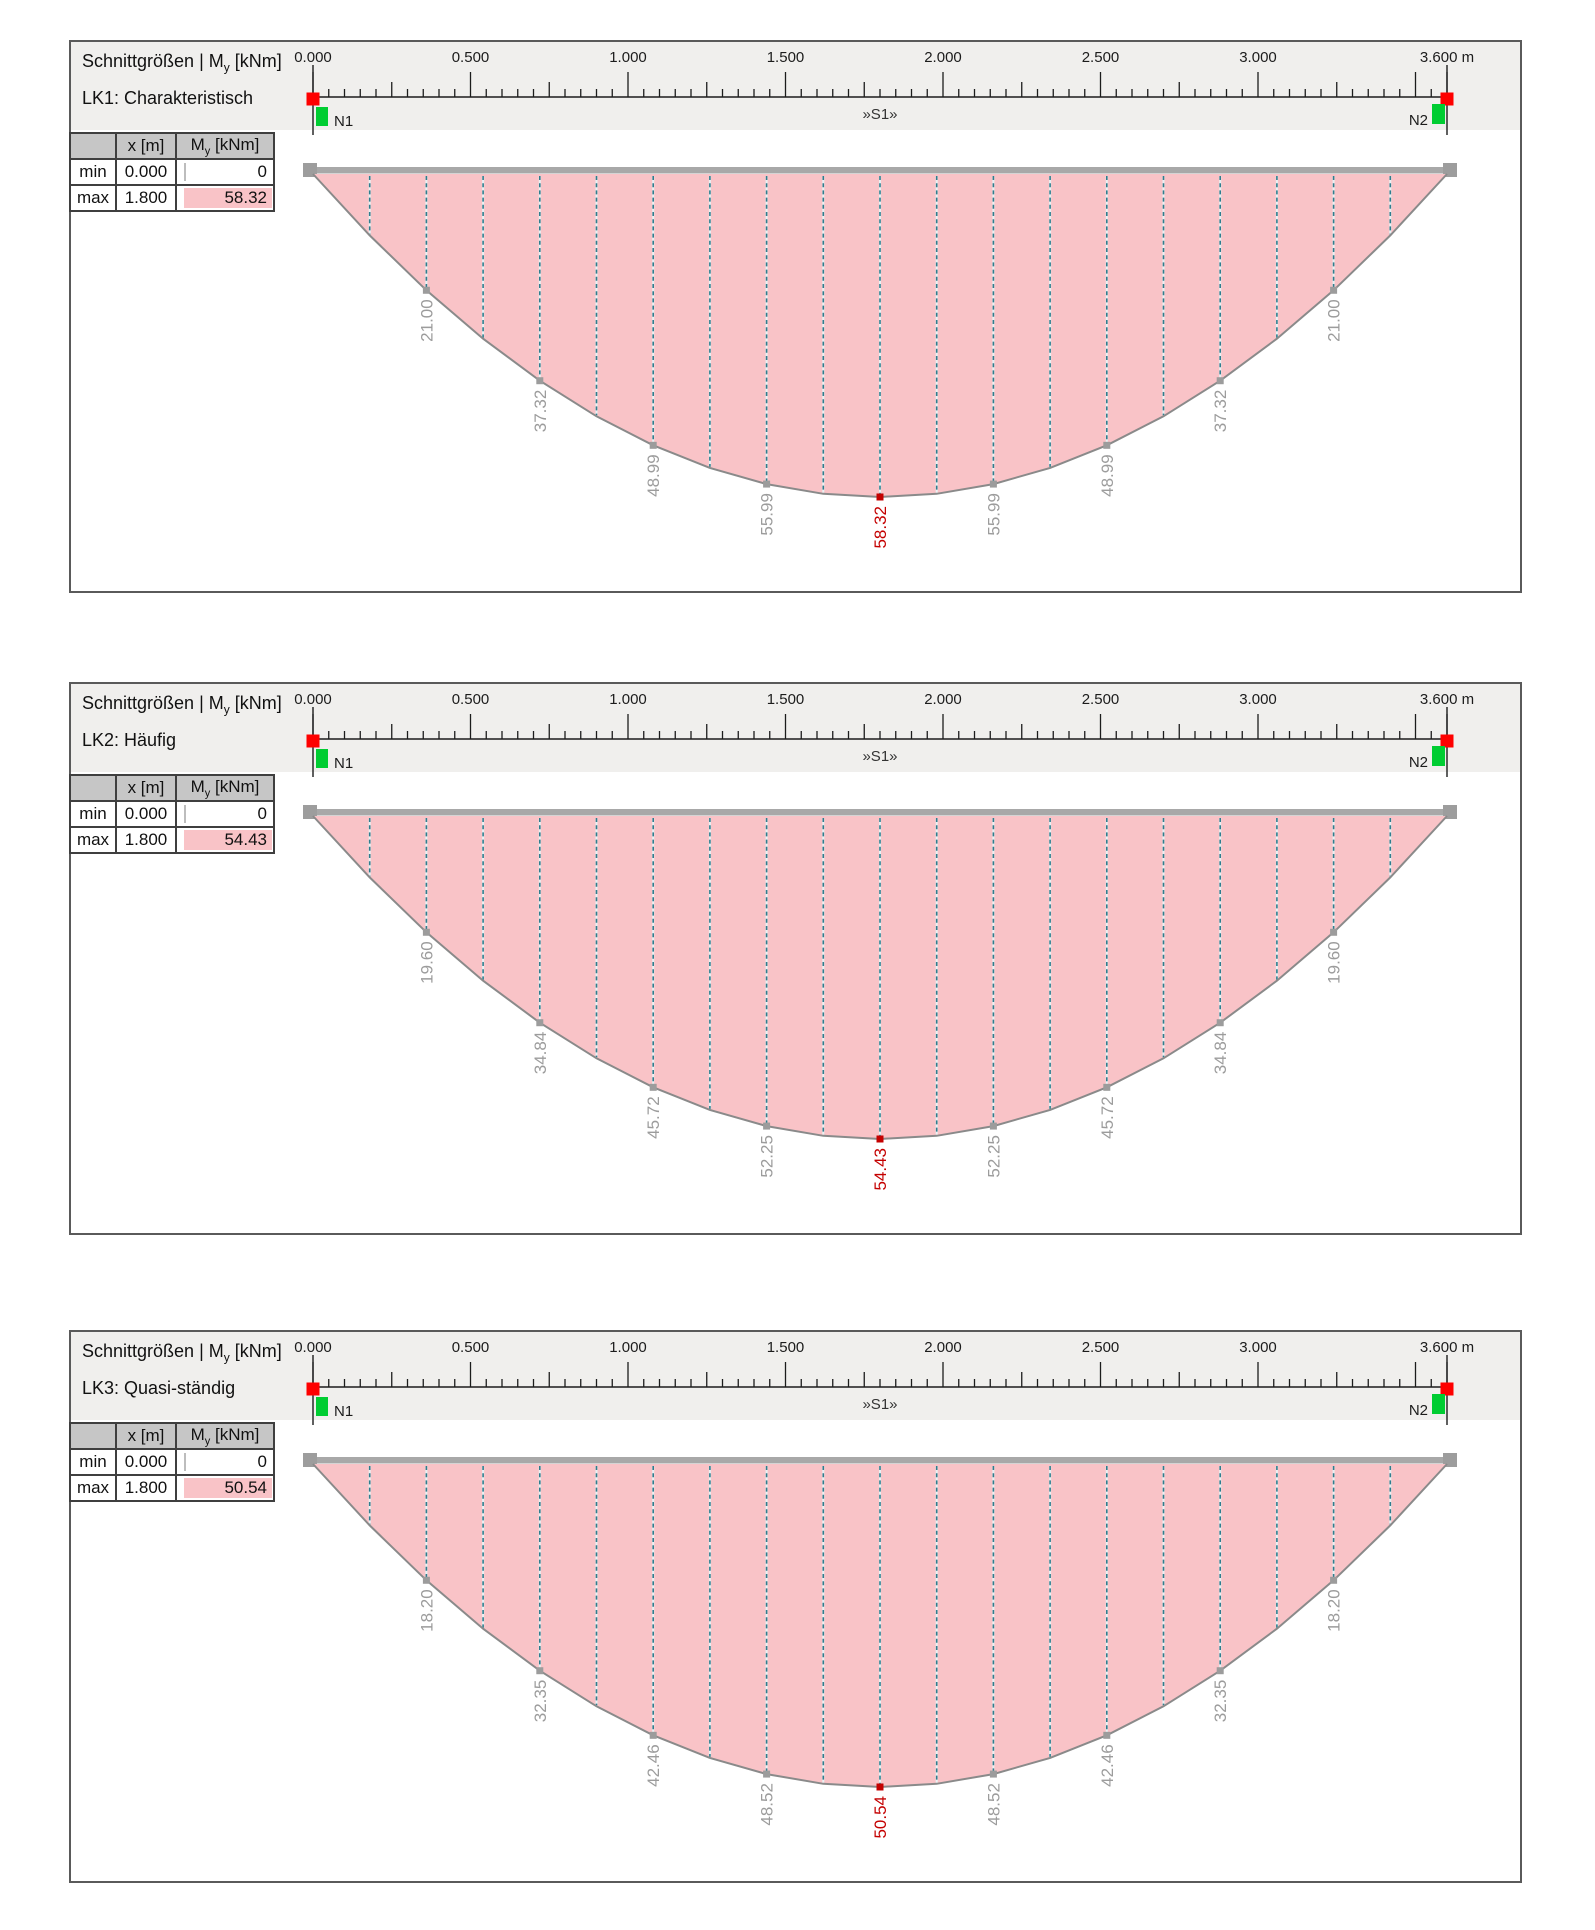 The height and width of the screenshot is (1930, 1595). Describe the element at coordinates (185, 814) in the screenshot. I see `zero-bar` at that location.